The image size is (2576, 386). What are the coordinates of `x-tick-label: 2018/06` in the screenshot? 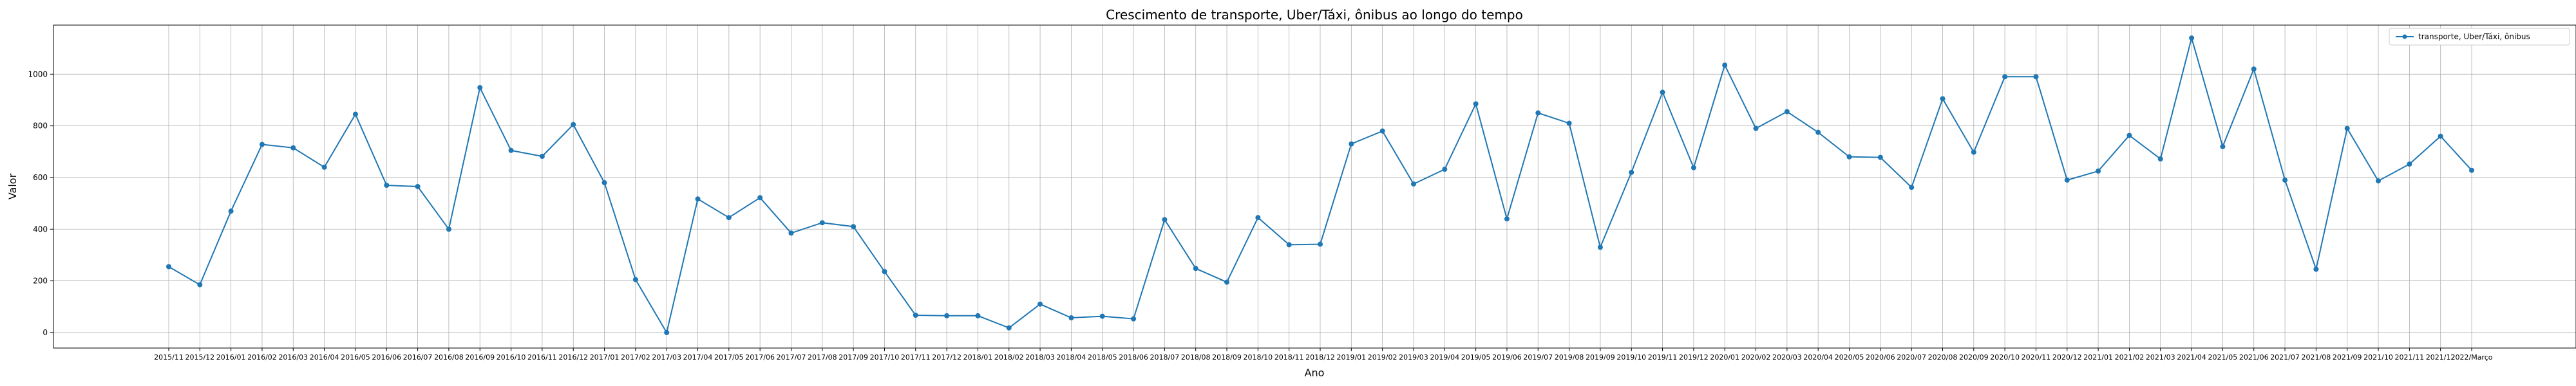 It's located at (1133, 357).